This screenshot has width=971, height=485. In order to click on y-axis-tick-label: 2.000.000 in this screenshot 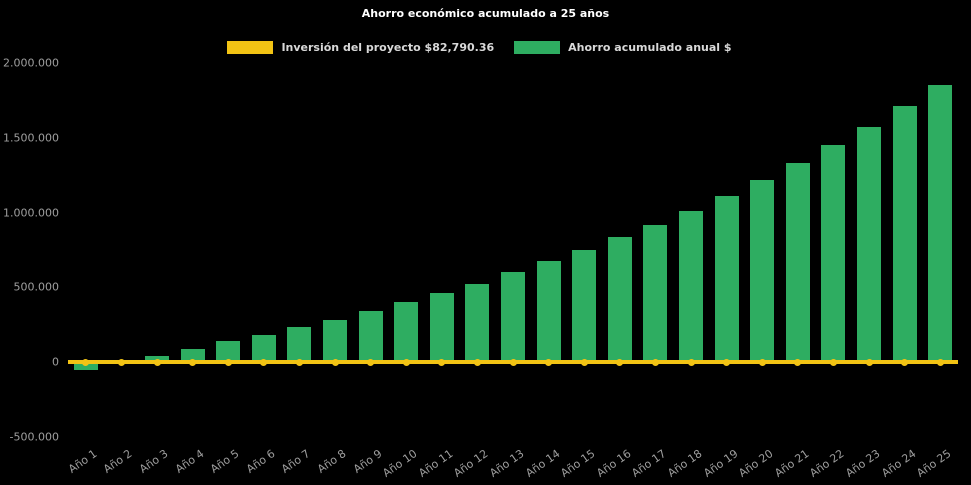, I will do `click(31, 63)`.